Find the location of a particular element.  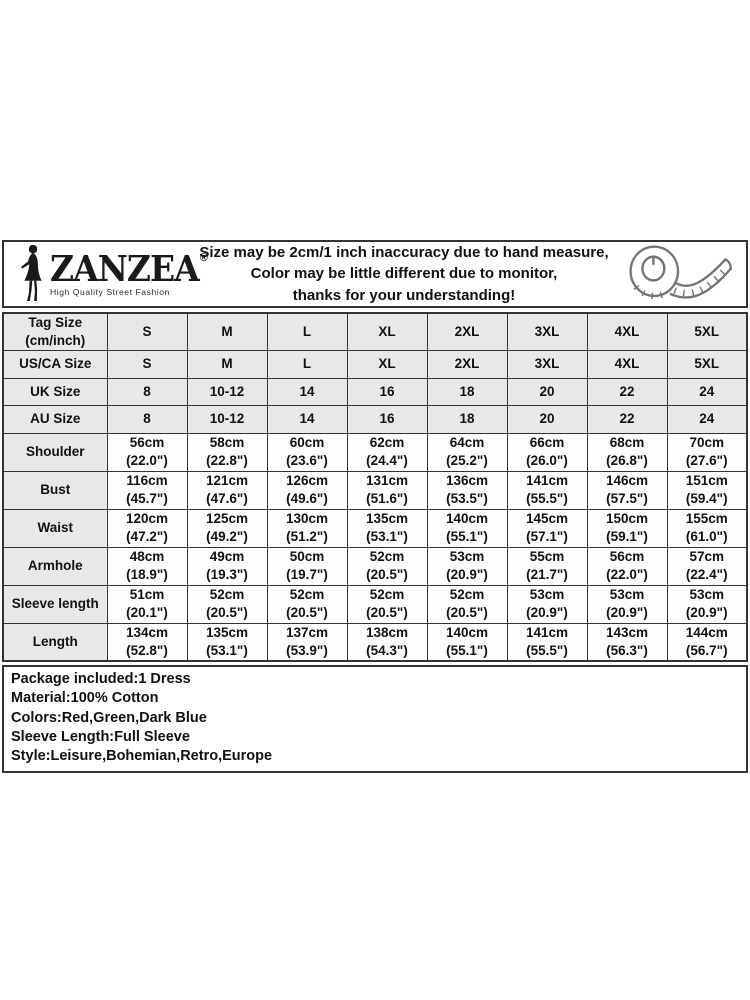

size-value-cell: 125cm (49.2") is located at coordinates (227, 528).